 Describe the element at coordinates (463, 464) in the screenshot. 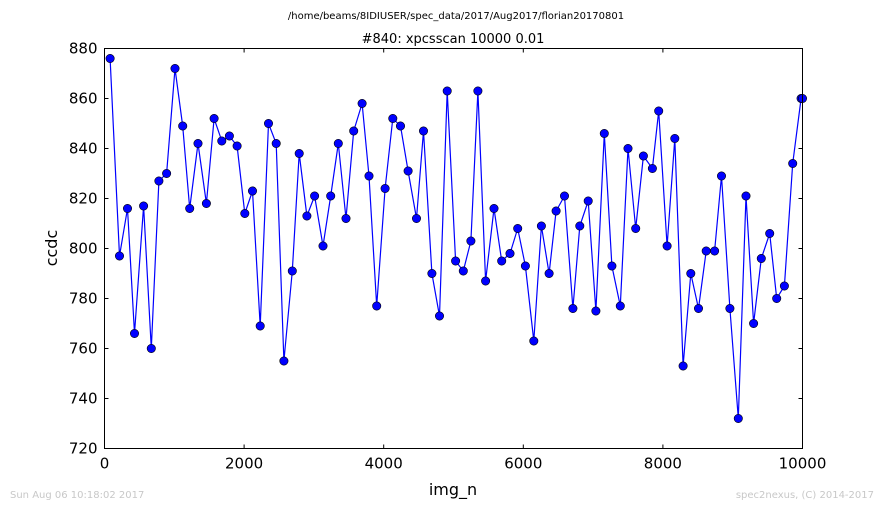

I see `x-tick-labels: 0 2000 4000 6000 8000 10000` at that location.